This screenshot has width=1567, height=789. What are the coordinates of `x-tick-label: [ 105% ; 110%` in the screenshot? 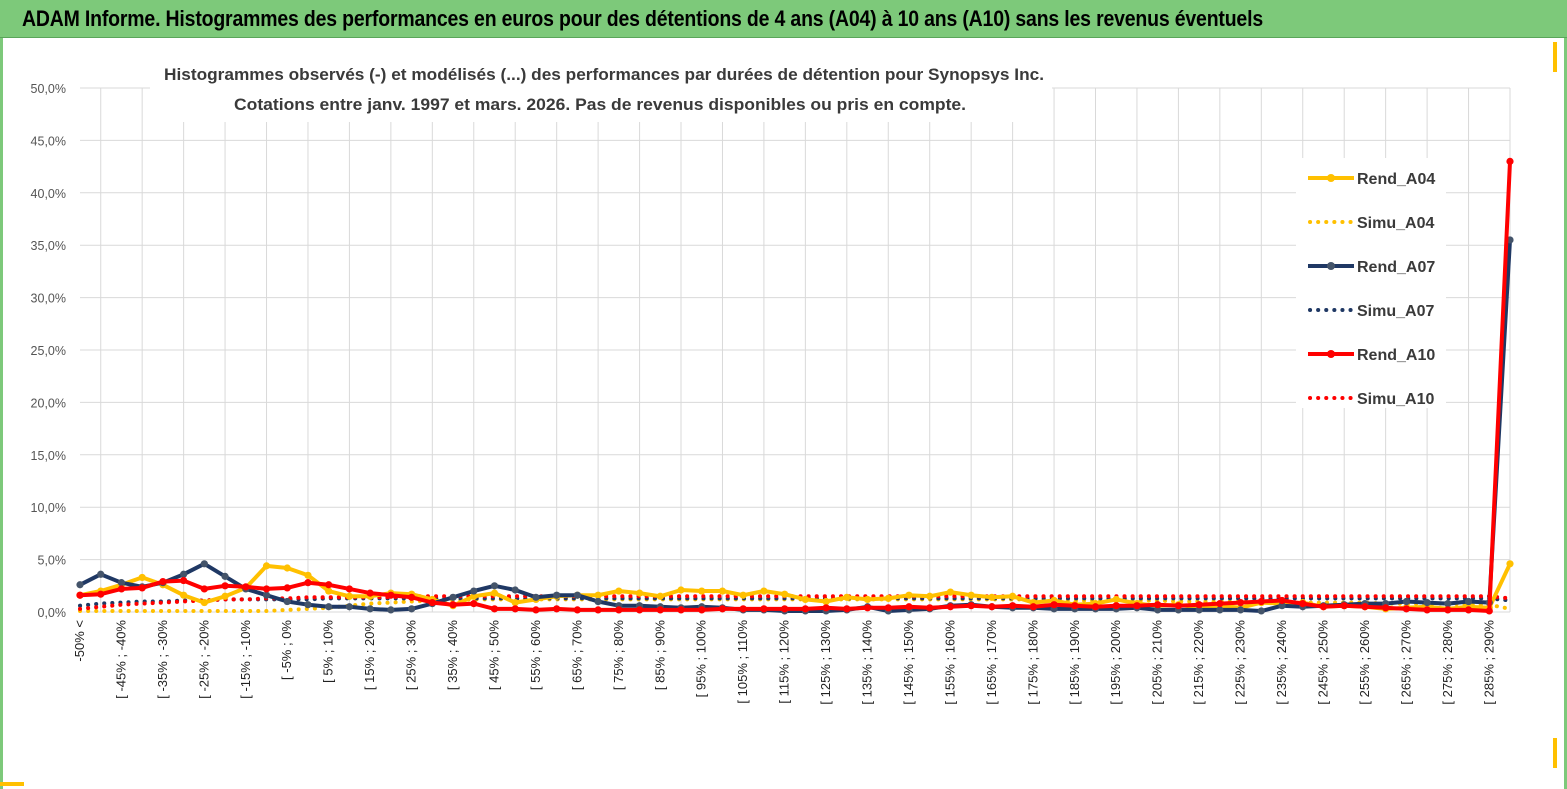 It's located at (742, 662).